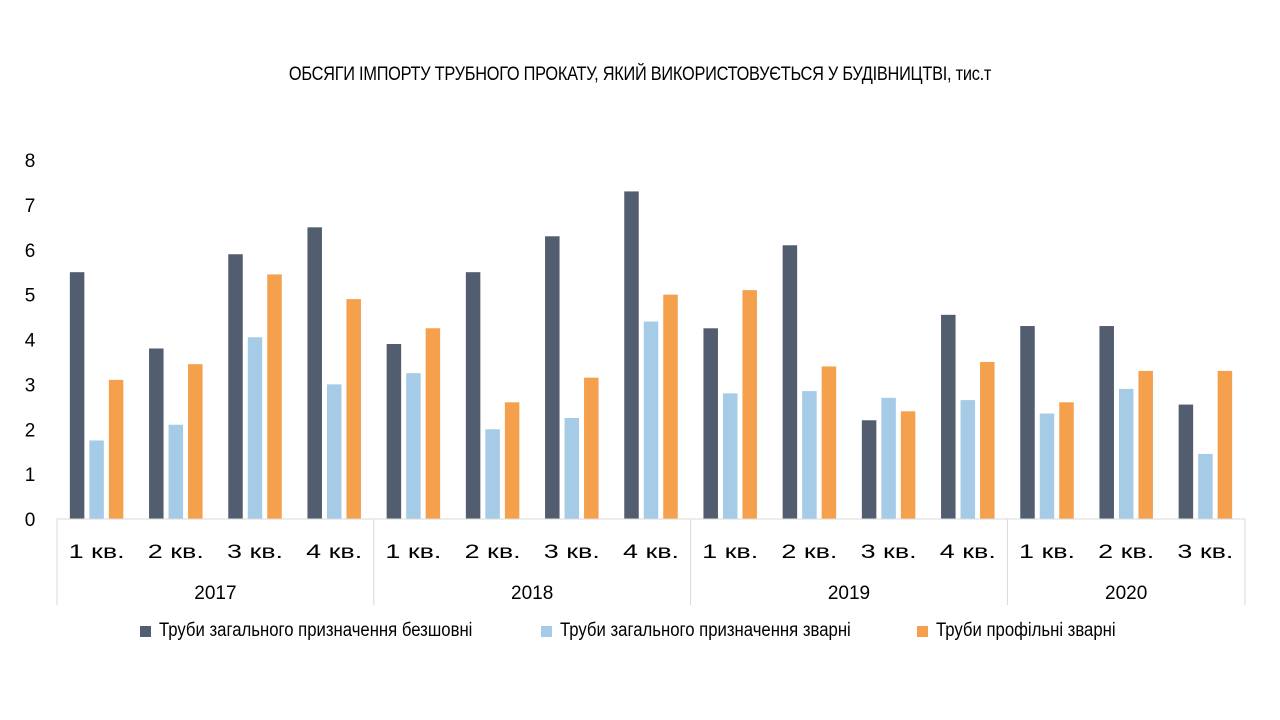  I want to click on legend-label-1: Труби загального призначення зварні, so click(706, 630).